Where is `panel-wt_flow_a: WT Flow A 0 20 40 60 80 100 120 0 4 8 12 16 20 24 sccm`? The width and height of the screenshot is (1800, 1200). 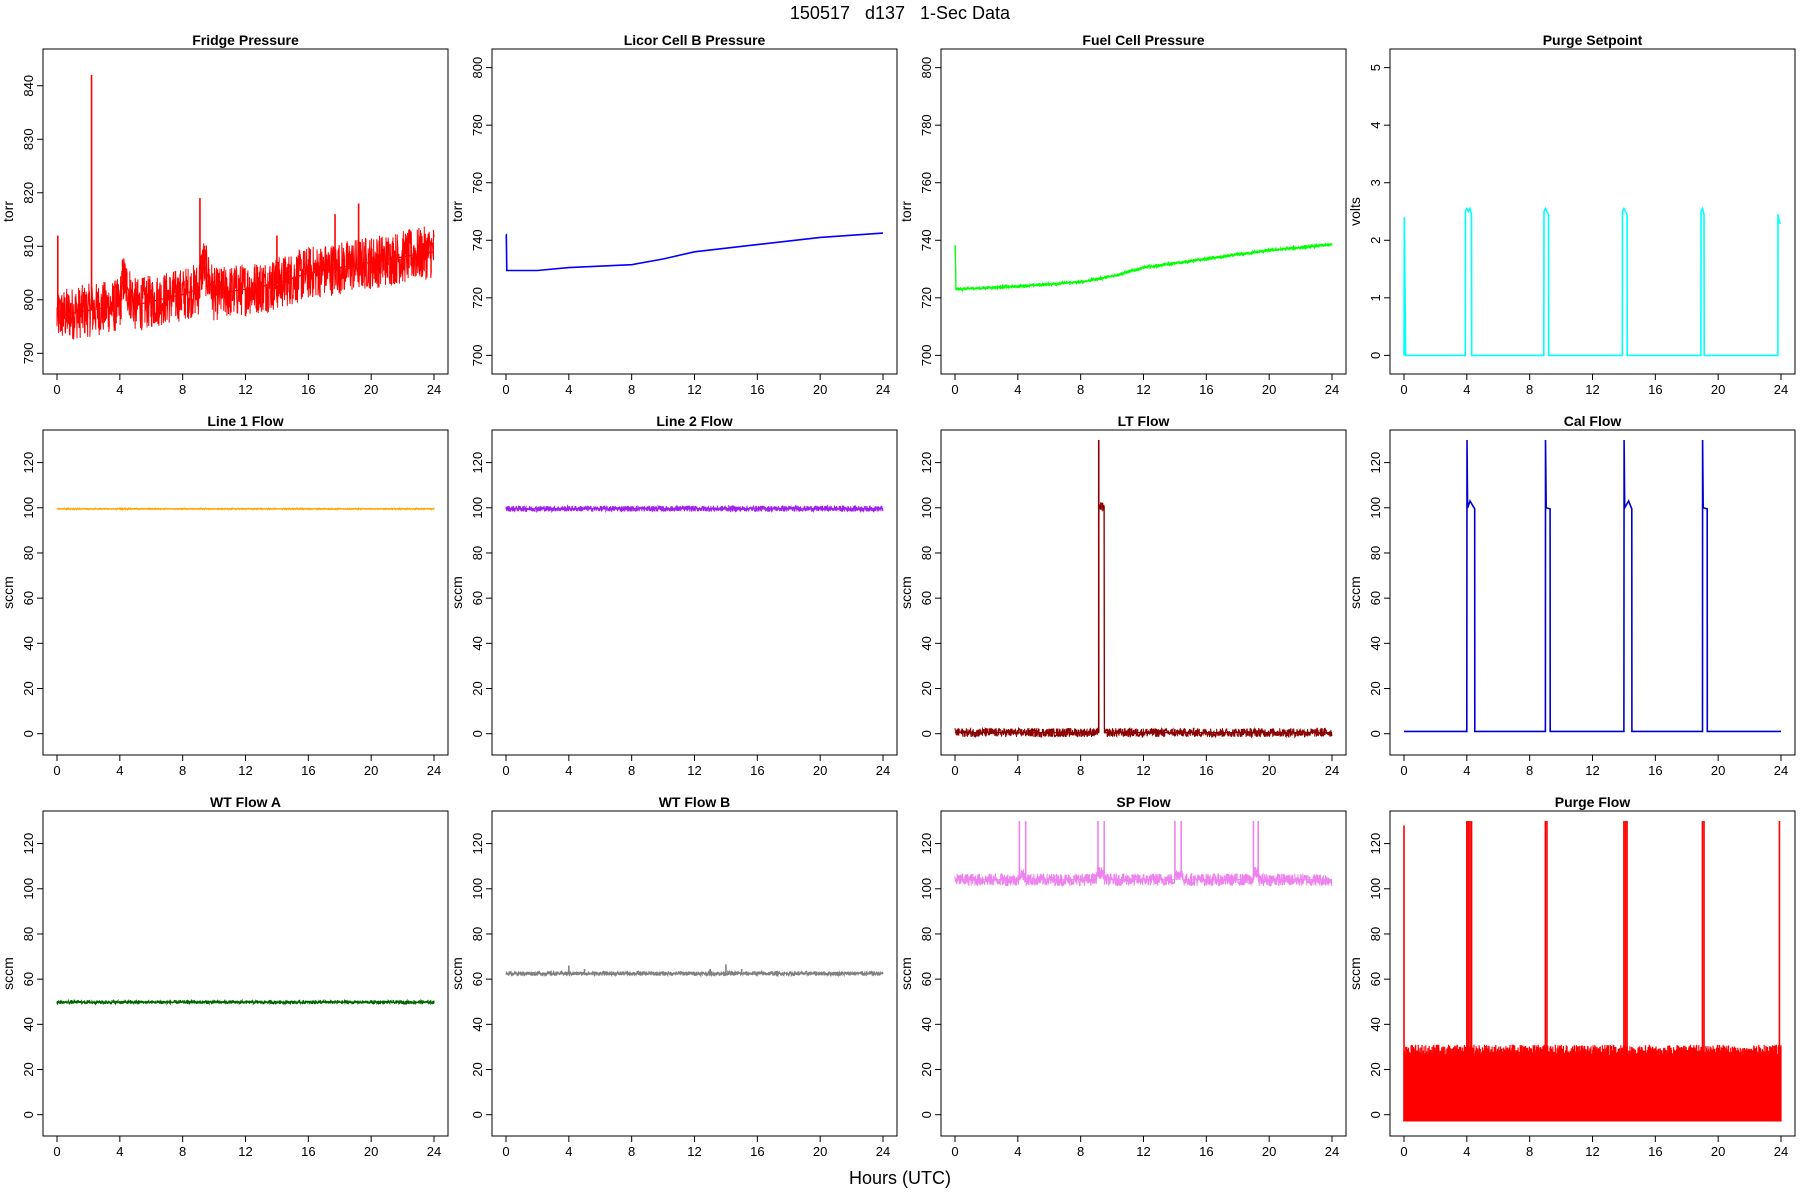
panel-wt_flow_a: WT Flow A 0 20 40 60 80 100 120 0 4 8 12 16 20 24 sccm is located at coordinates (224, 976).